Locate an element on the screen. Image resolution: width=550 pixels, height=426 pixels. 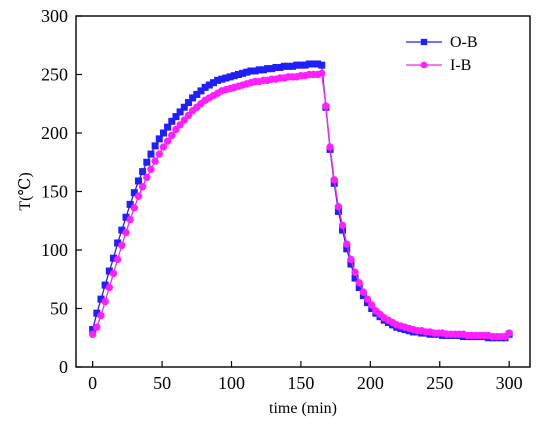
y-axis-label: T(℃) is located at coordinates (25, 191).